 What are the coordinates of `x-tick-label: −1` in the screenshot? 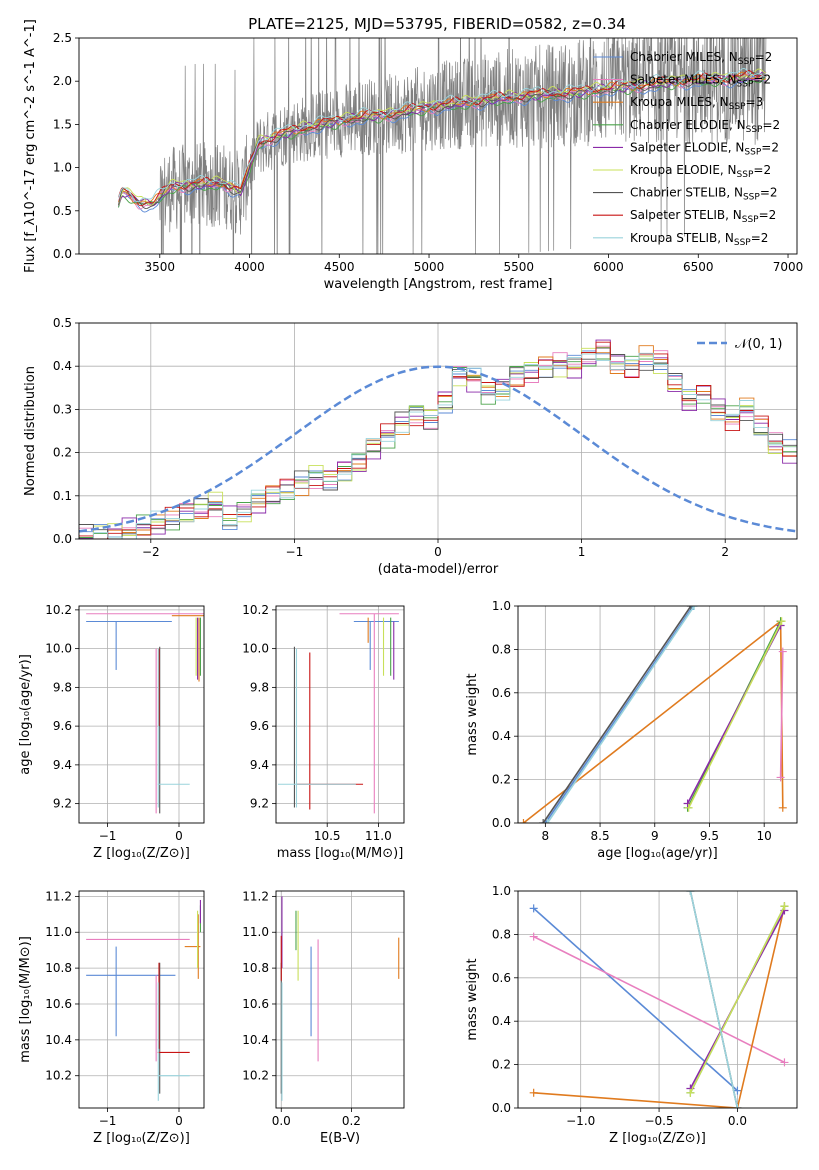 It's located at (108, 836).